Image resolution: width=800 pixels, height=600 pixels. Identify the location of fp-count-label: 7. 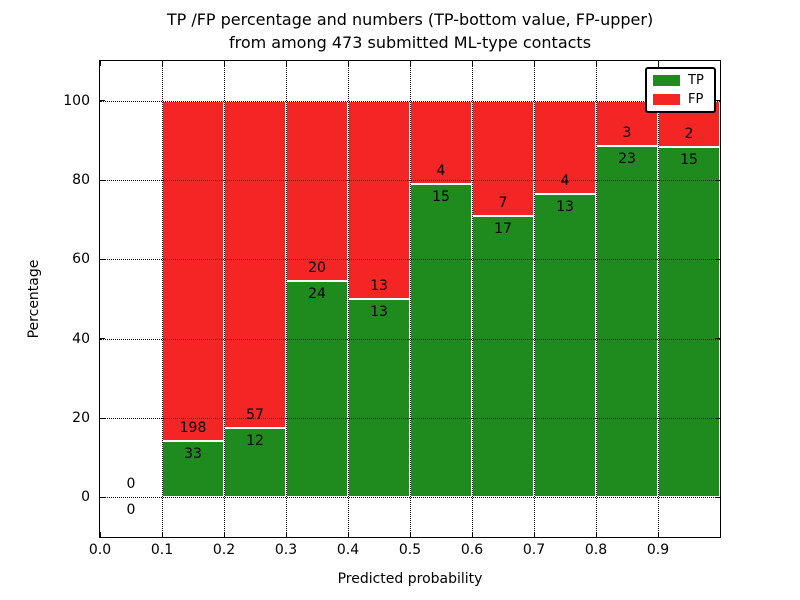
(503, 203).